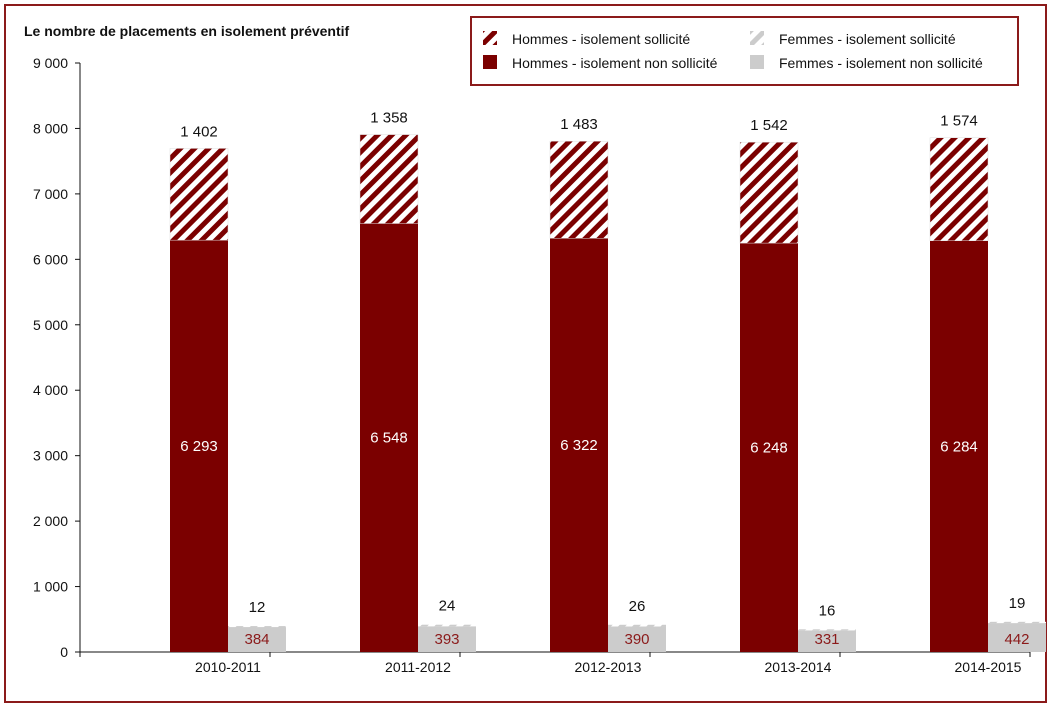  What do you see at coordinates (1017, 603) in the screenshot?
I see `data-label-women-requested: 19` at bounding box center [1017, 603].